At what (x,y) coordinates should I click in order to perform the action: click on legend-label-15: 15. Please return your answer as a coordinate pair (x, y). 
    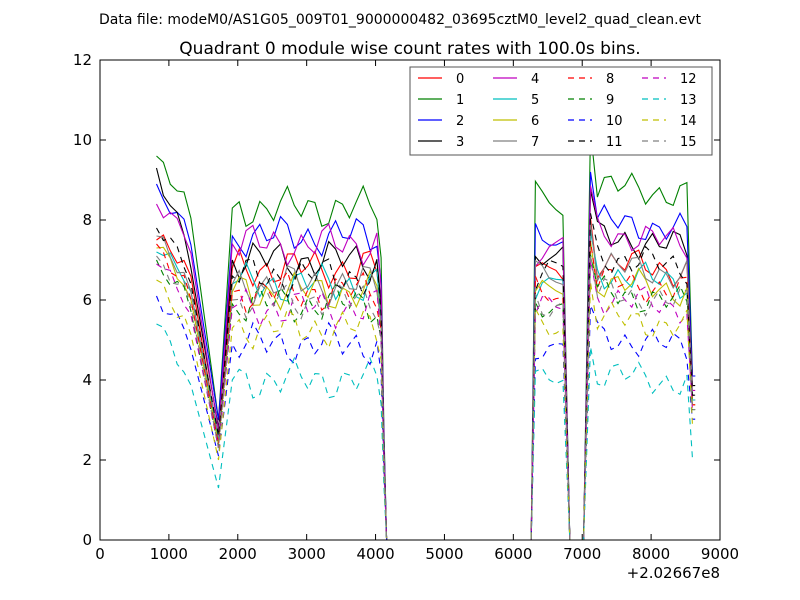
    Looking at the image, I should click on (688, 142).